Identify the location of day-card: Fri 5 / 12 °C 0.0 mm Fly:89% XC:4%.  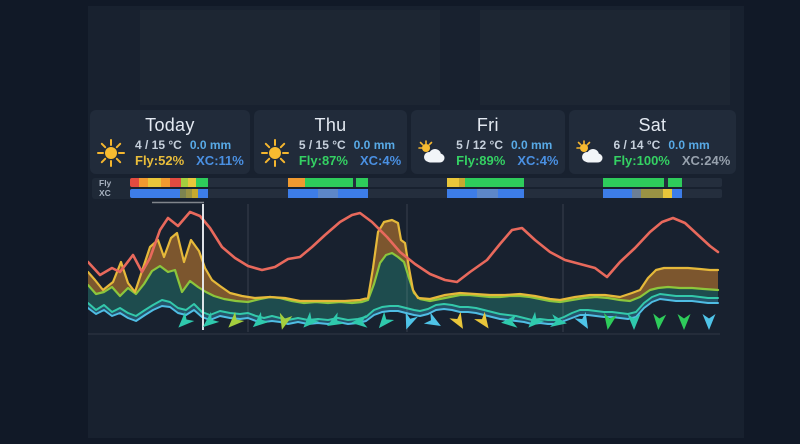
(488, 142).